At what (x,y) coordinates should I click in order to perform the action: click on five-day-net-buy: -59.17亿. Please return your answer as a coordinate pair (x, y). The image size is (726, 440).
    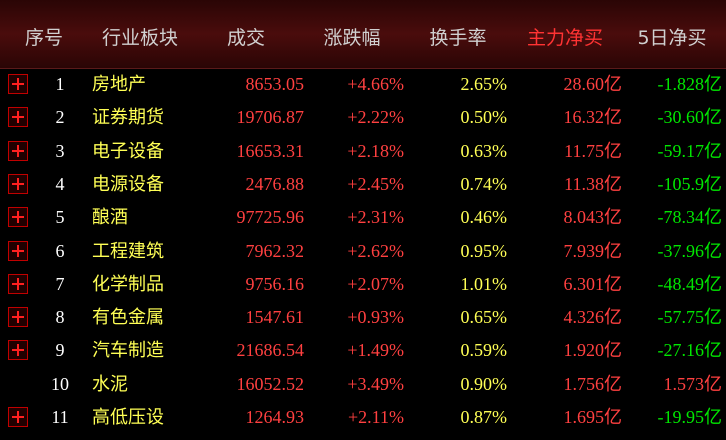
    Looking at the image, I should click on (690, 150).